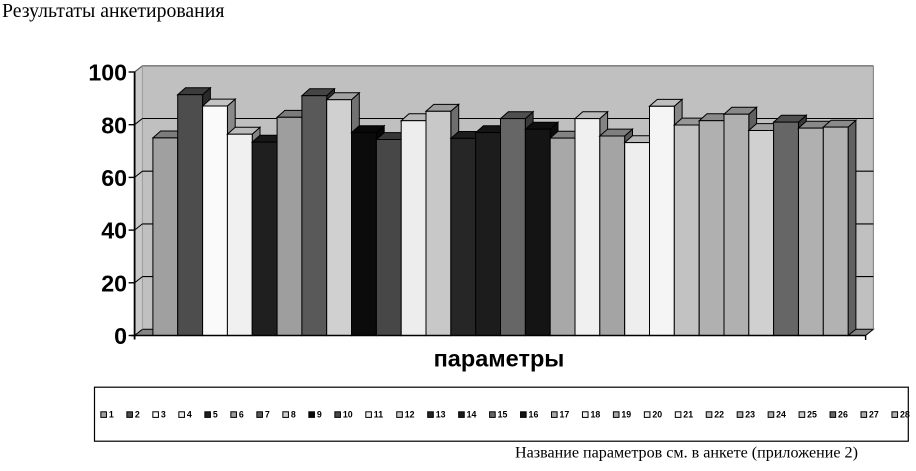  I want to click on svg-text: 28, so click(905, 414).